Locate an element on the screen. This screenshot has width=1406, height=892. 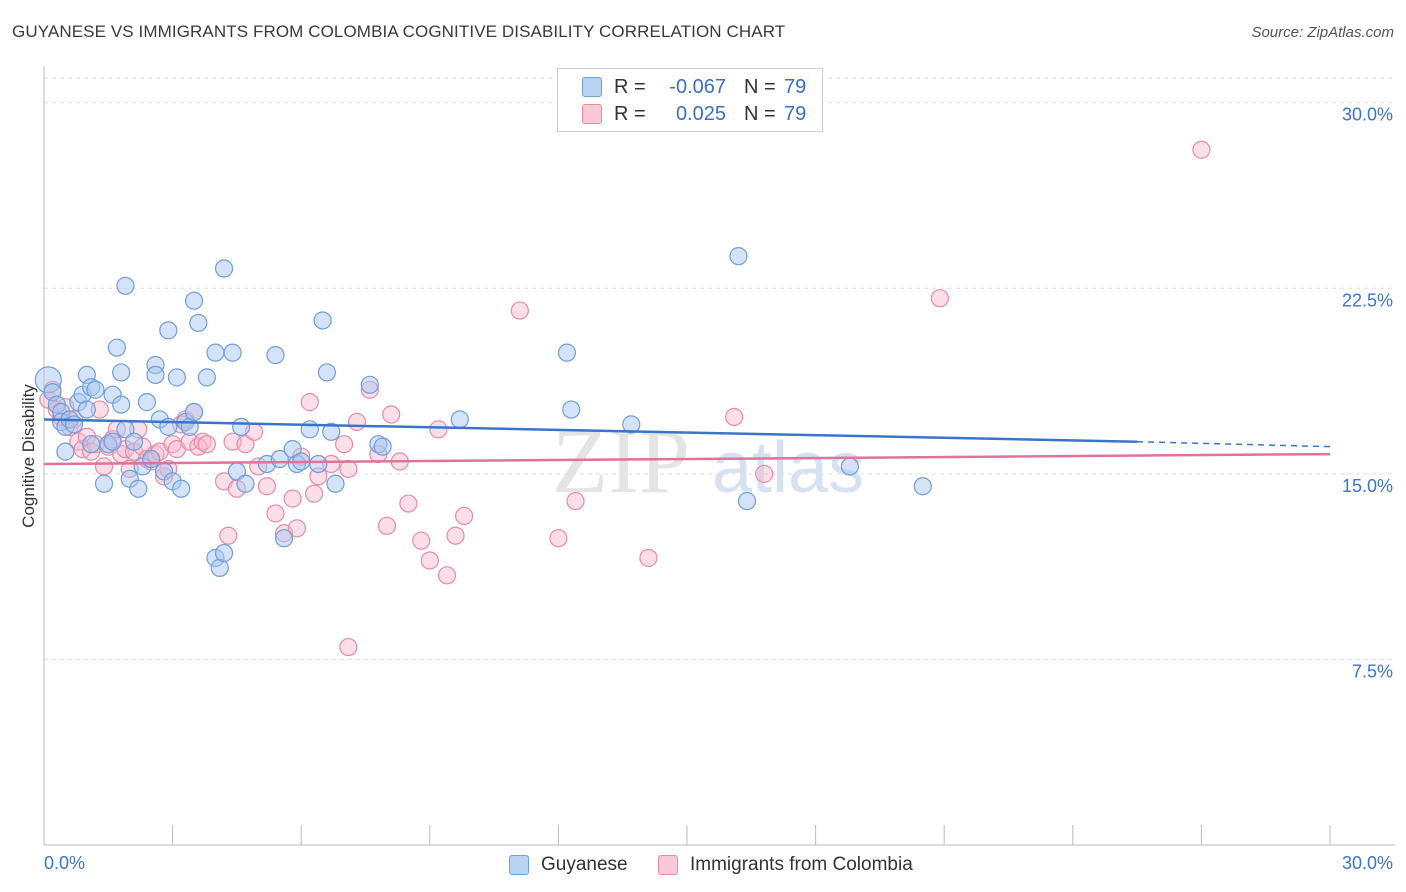
correlation-legend: R = -0.067 N = 79 R = 0.025 N = 79 is located at coordinates (690, 100).